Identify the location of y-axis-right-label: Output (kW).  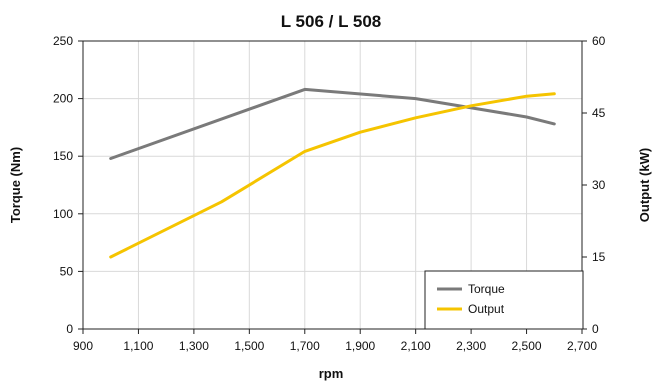
(644, 185).